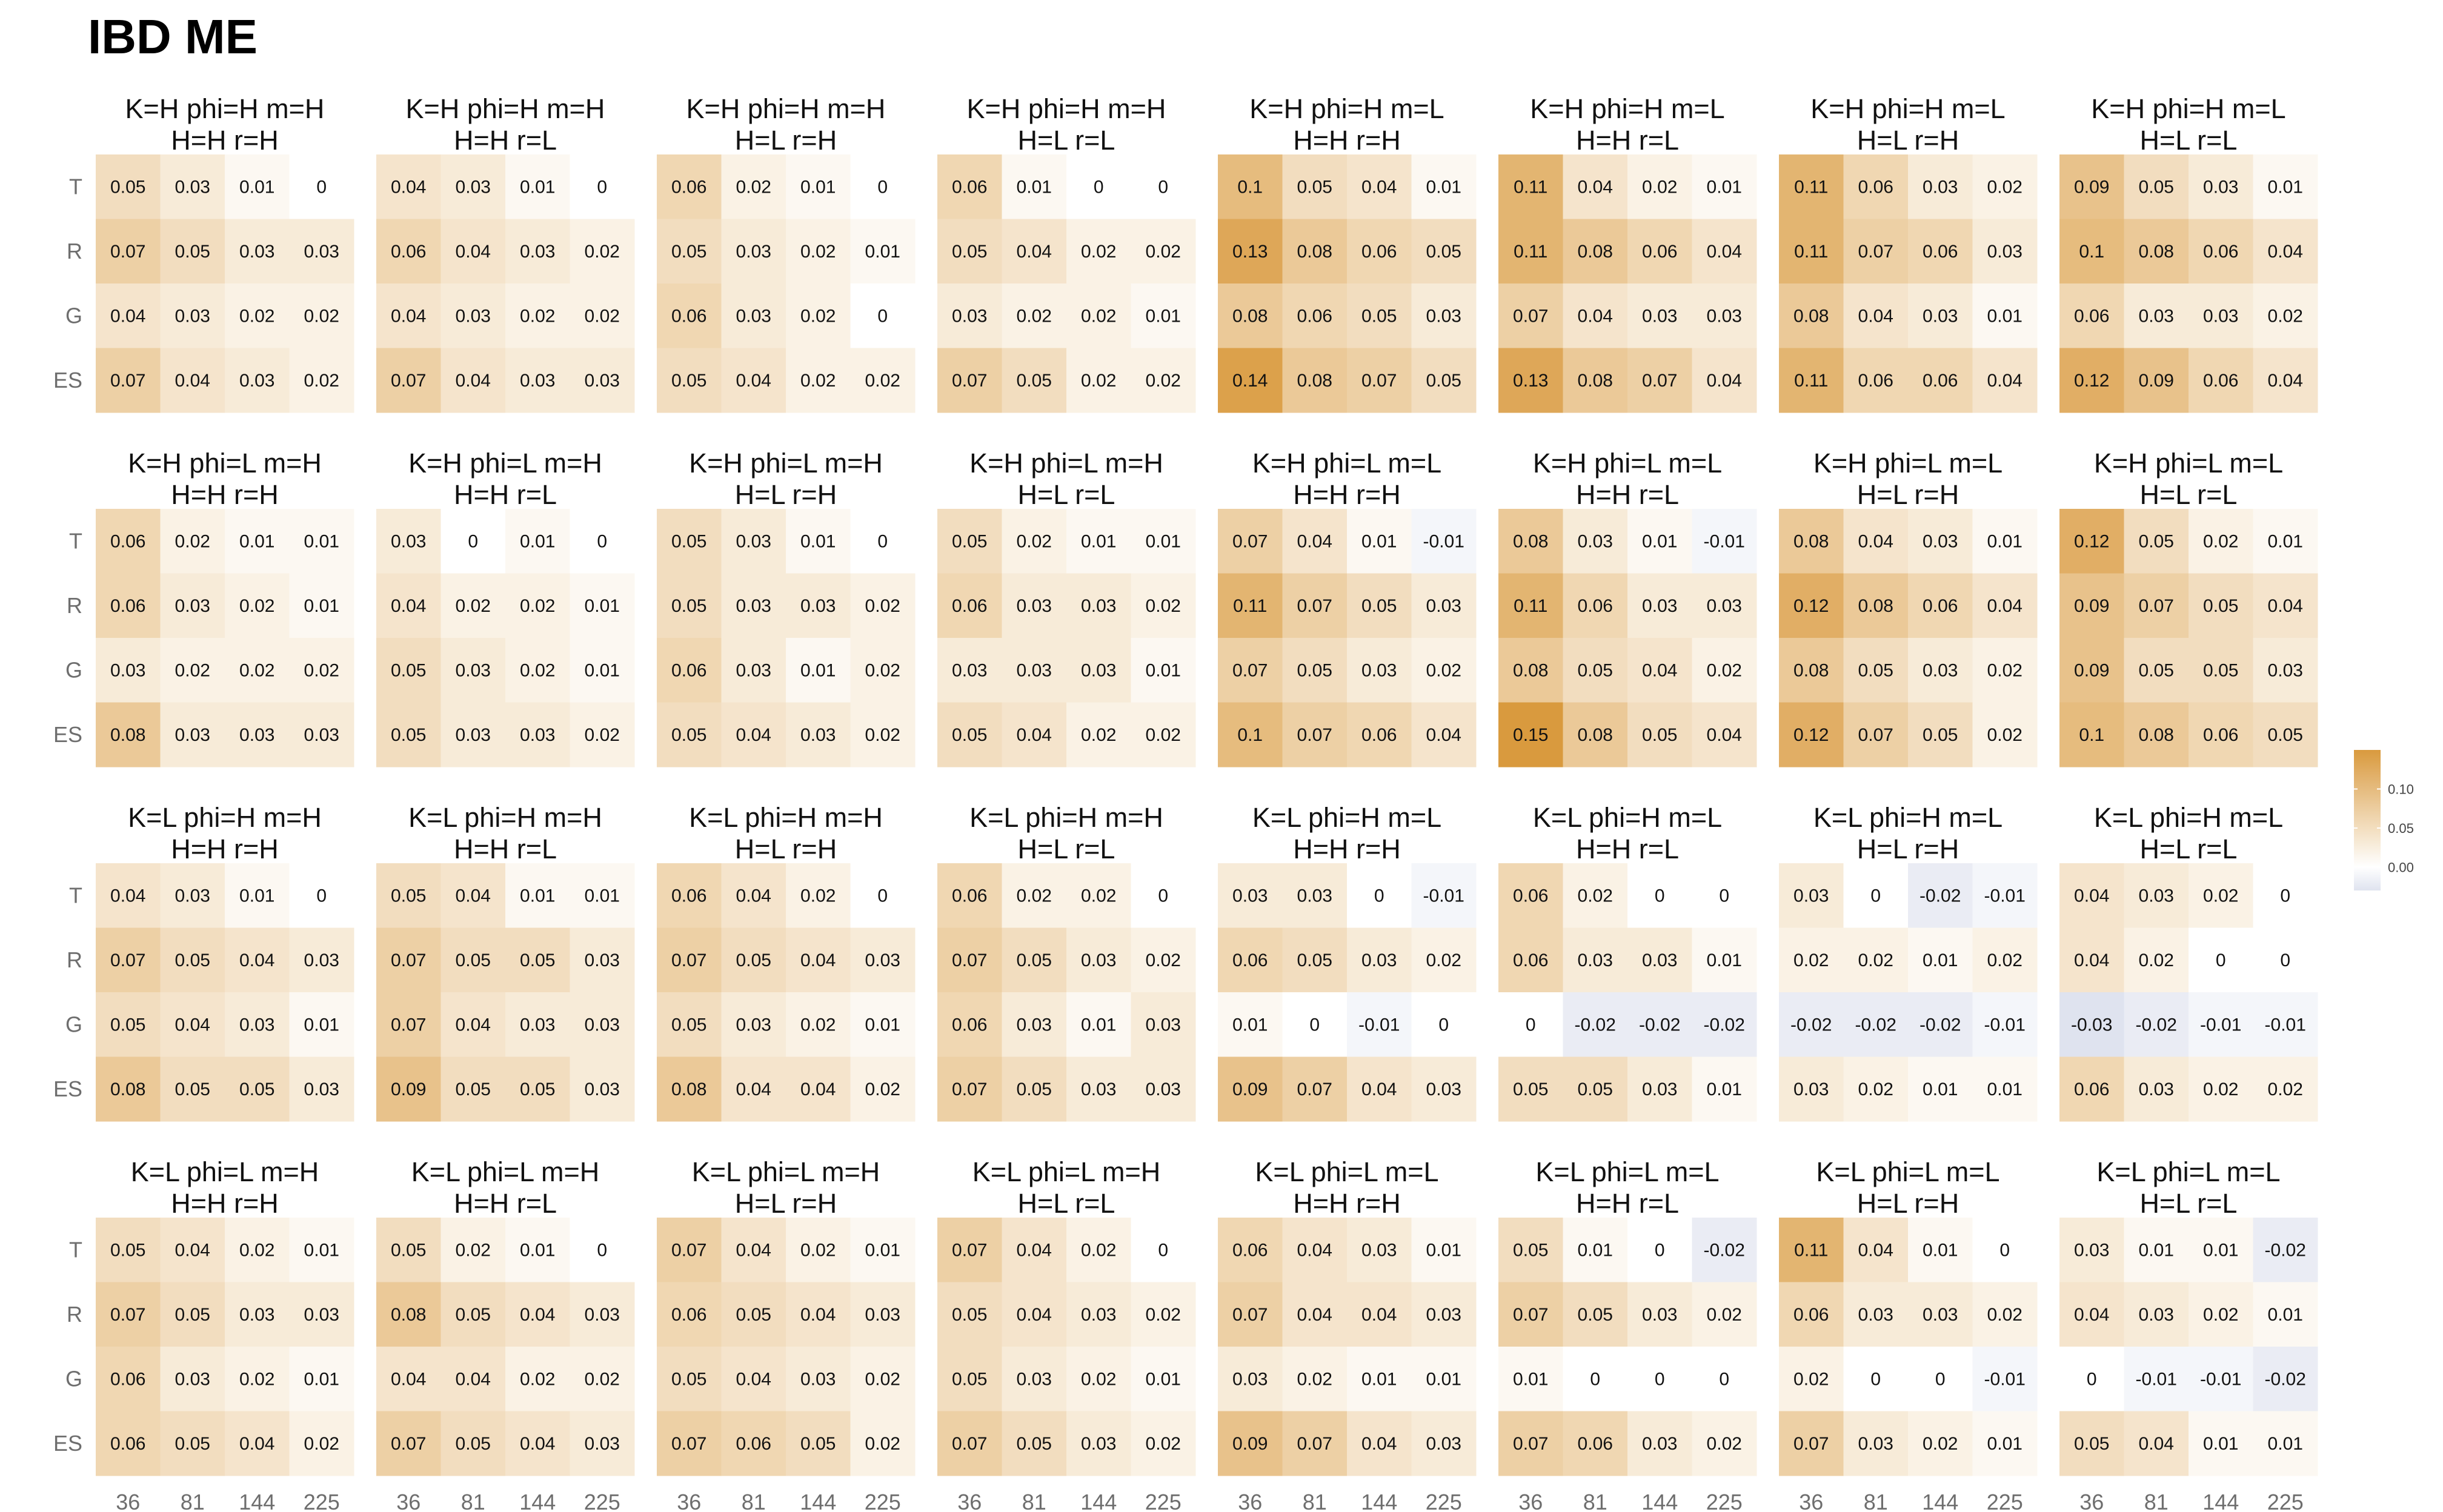 This screenshot has height=1512, width=2443. I want to click on facet-title-line: K=H phi=H m=H, so click(1066, 108).